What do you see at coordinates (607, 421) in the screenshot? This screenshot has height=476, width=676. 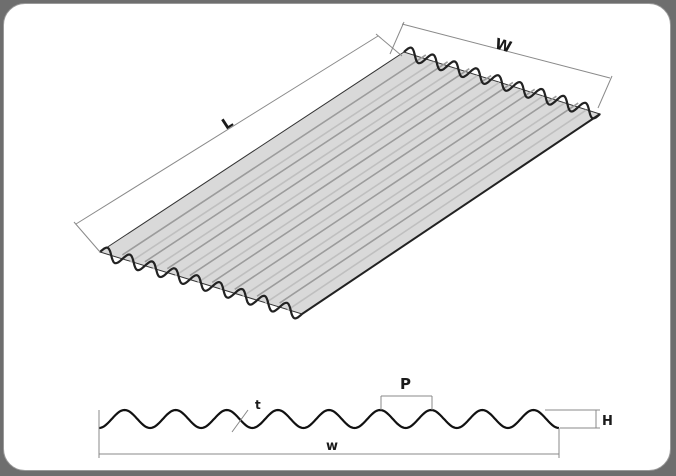 I see `height-label: H` at bounding box center [607, 421].